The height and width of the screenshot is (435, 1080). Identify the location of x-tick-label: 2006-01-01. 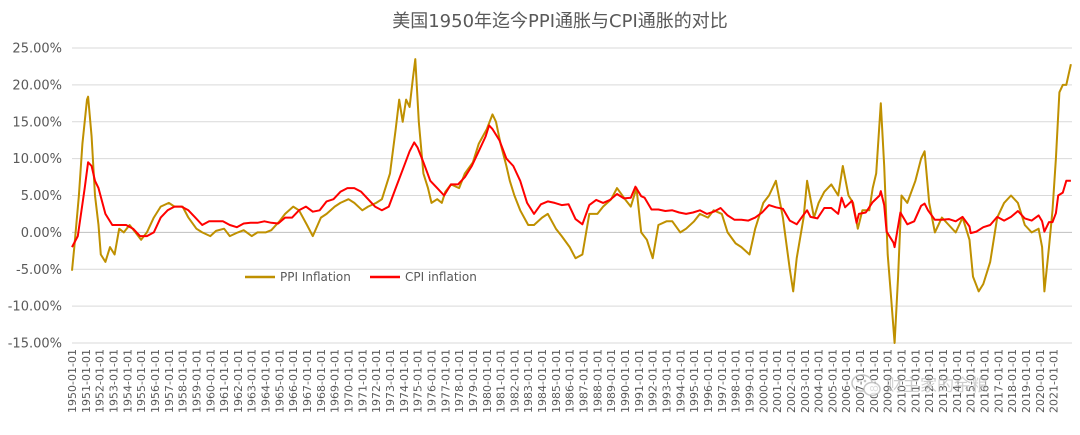
(846, 381).